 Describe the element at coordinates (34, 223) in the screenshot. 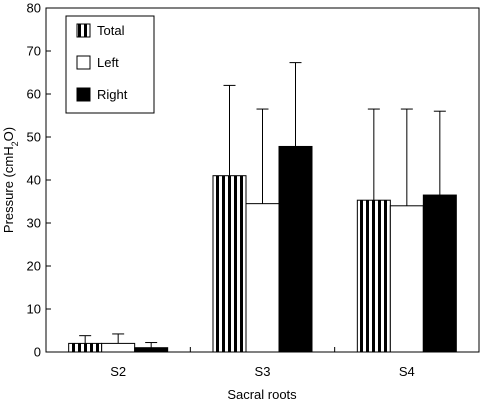

I see `y-tick-label: 30` at that location.